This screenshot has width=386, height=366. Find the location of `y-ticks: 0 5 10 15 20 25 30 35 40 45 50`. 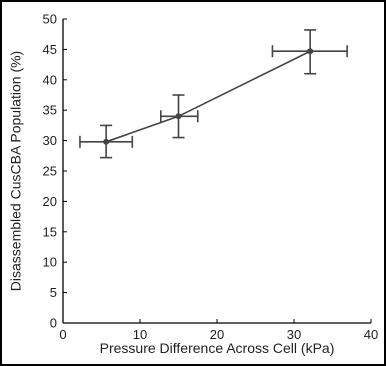

y-ticks: 0 5 10 15 20 25 30 35 40 45 50 is located at coordinates (55, 171).